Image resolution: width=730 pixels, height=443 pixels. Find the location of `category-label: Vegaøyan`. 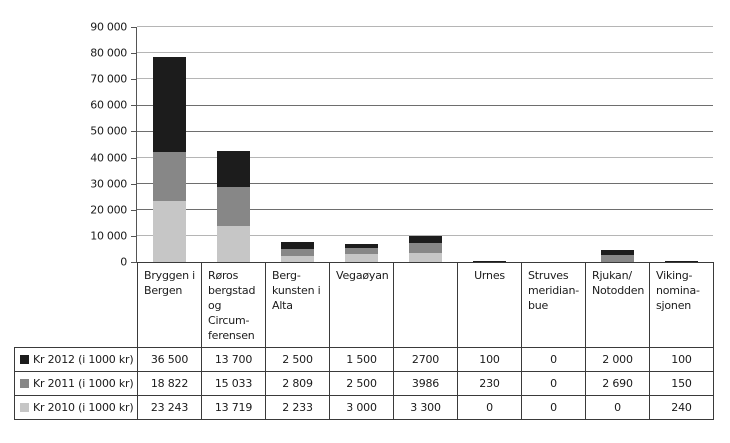

category-label: Vegaøyan is located at coordinates (361, 305).